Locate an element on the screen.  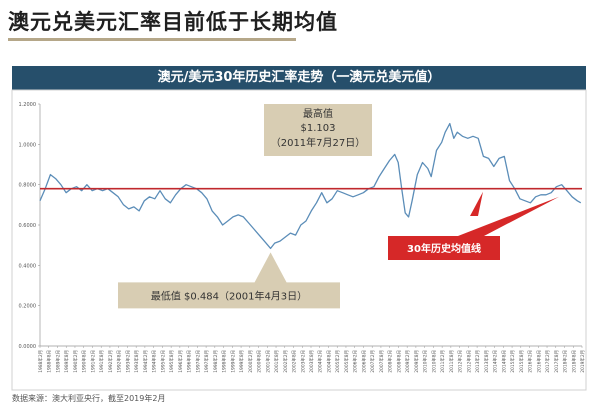
x-tick-label: 1998年8月 is located at coordinates (224, 361).